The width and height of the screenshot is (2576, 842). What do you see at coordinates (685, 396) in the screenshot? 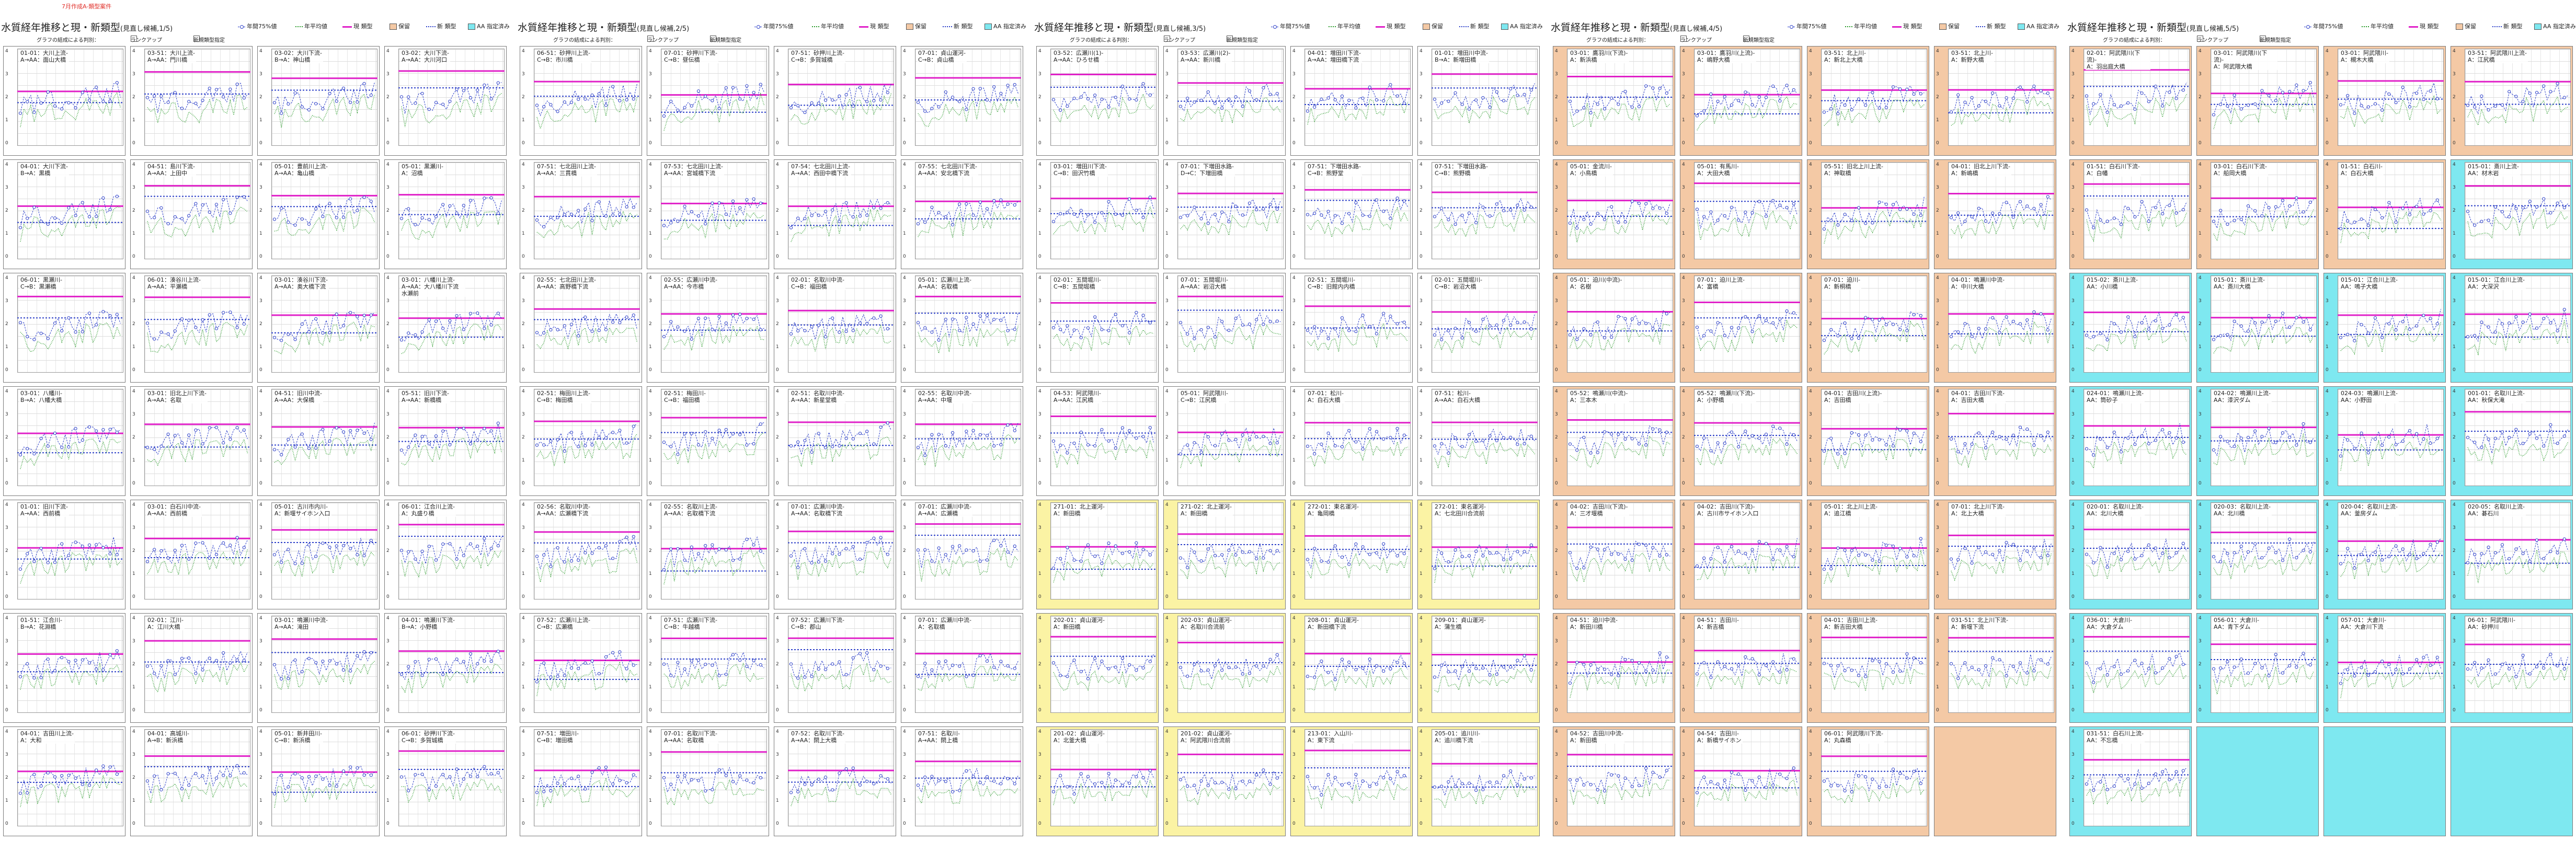
I see `panel-label: 02-51：梅田川- C→B：福田橋` at bounding box center [685, 396].